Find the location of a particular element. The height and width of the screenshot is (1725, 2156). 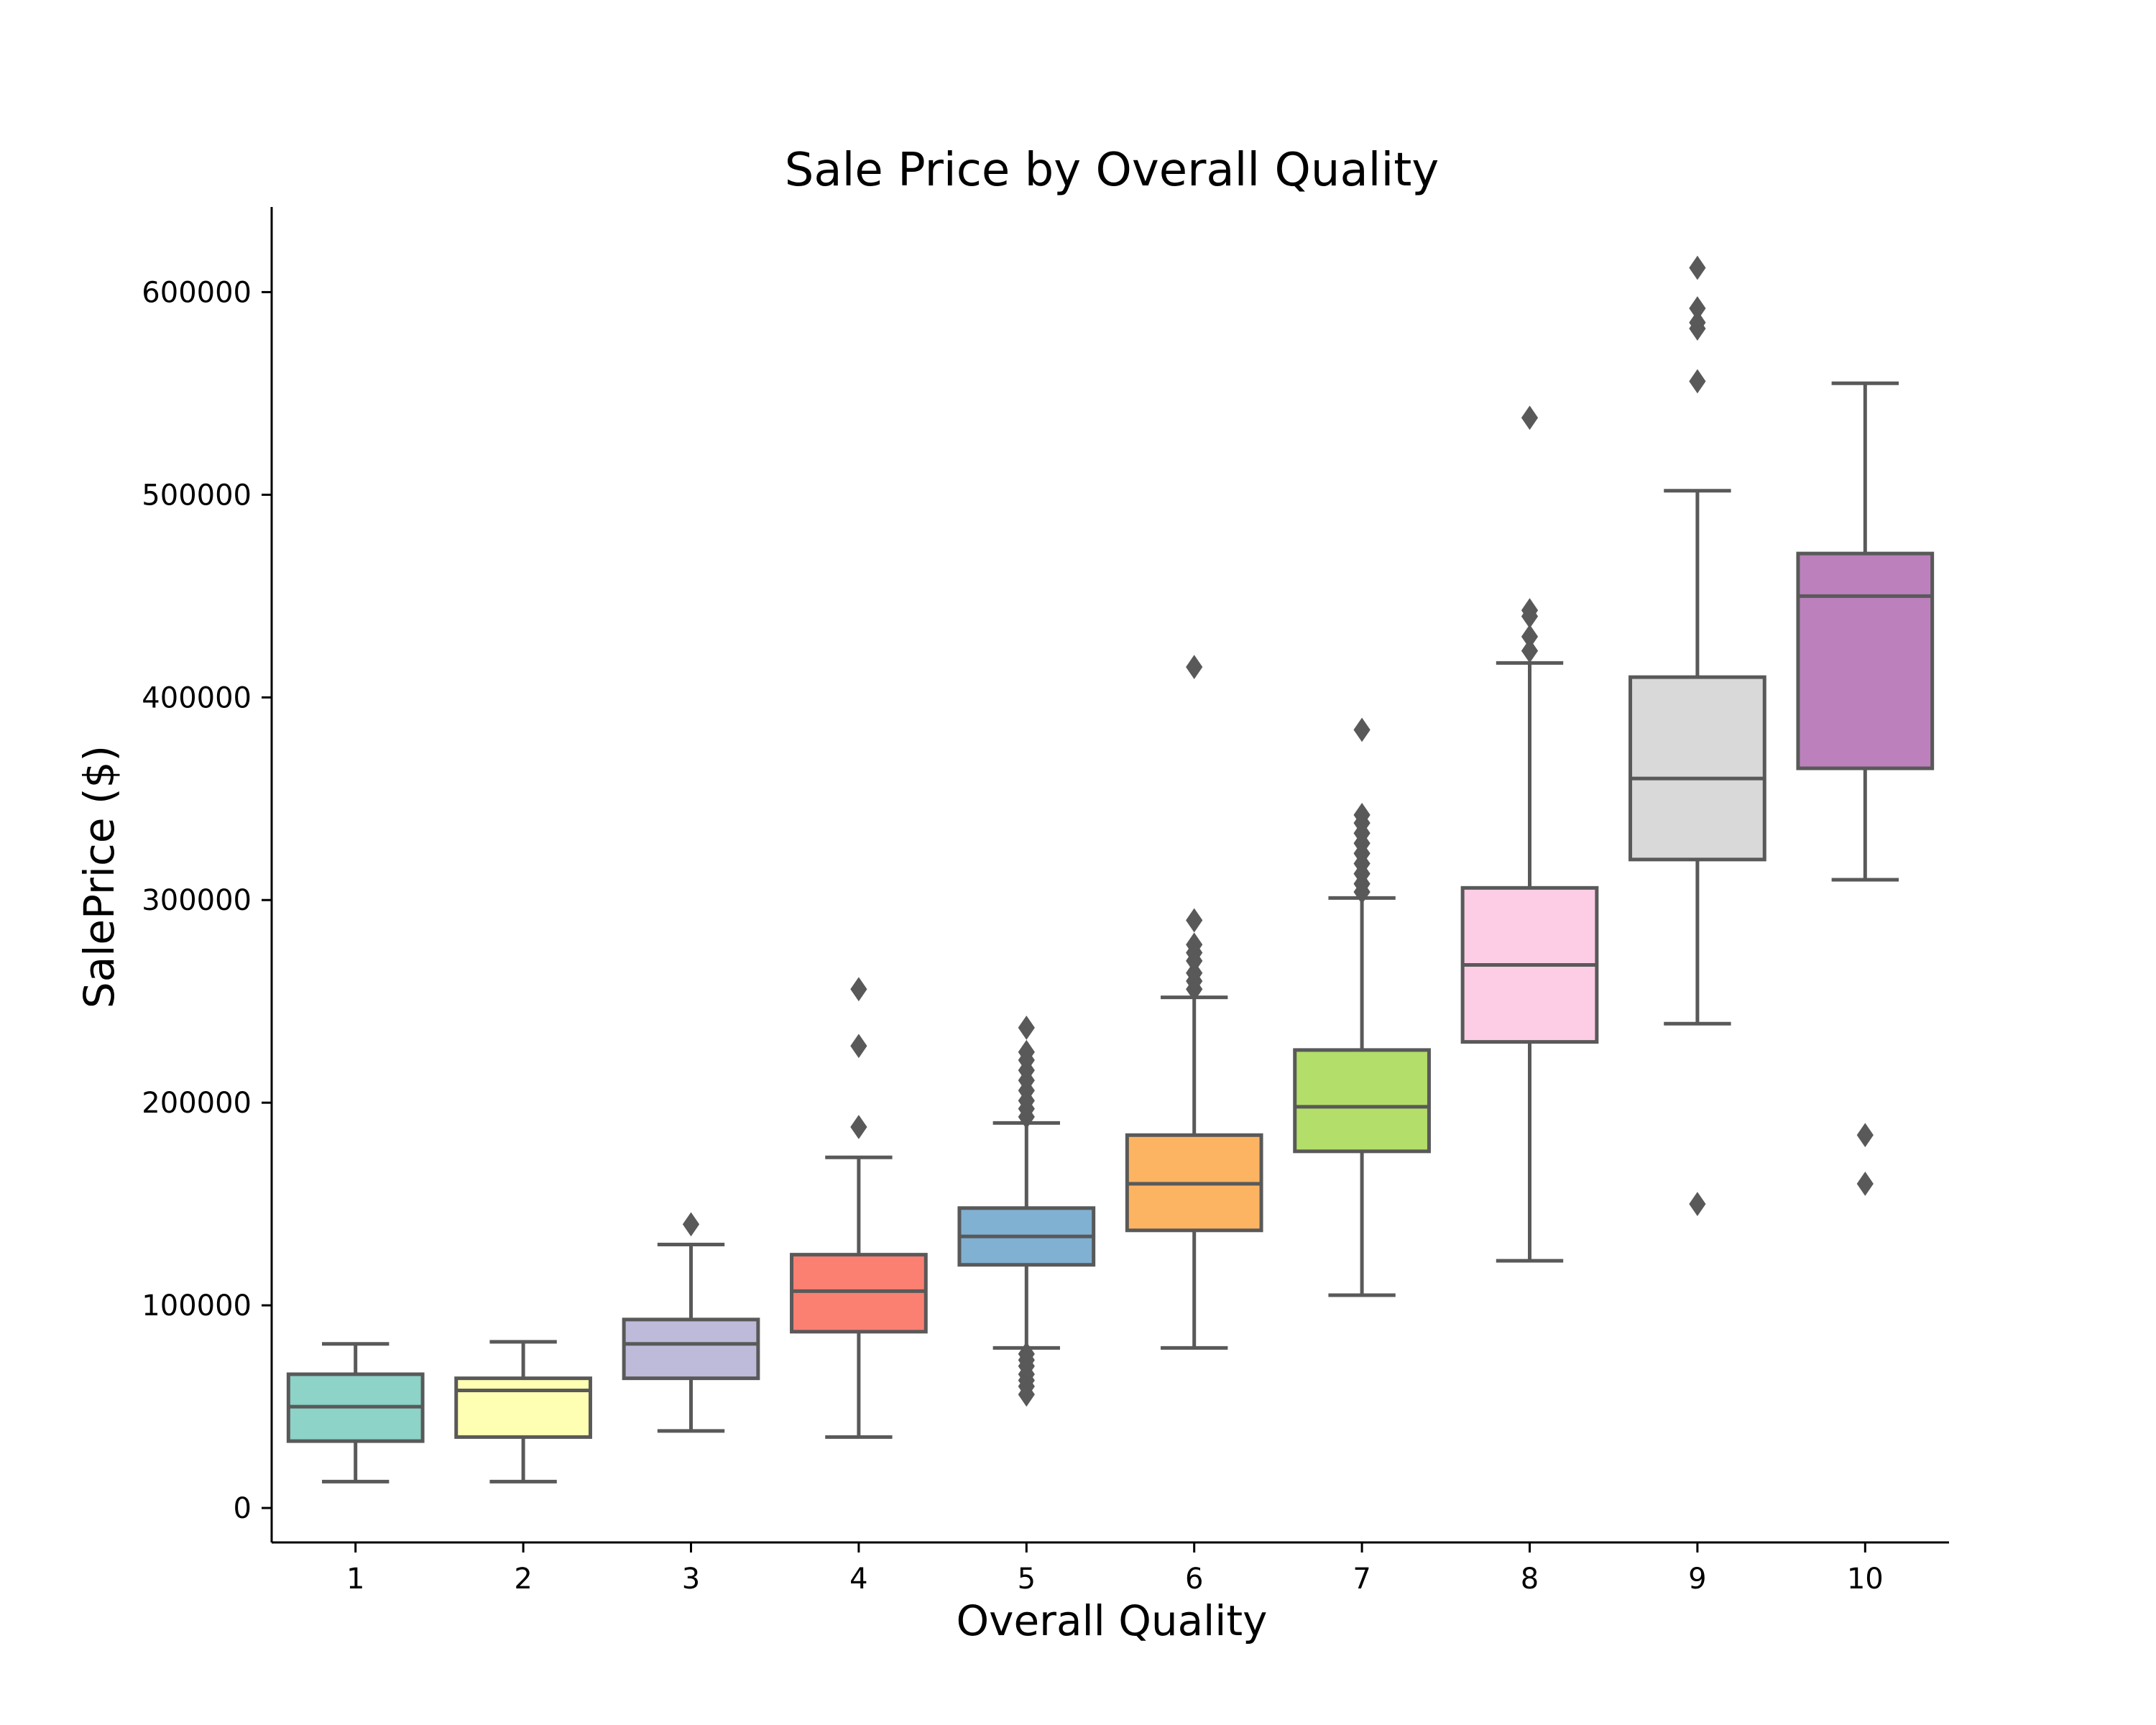

x-tick-label: 5 is located at coordinates (1027, 1579).